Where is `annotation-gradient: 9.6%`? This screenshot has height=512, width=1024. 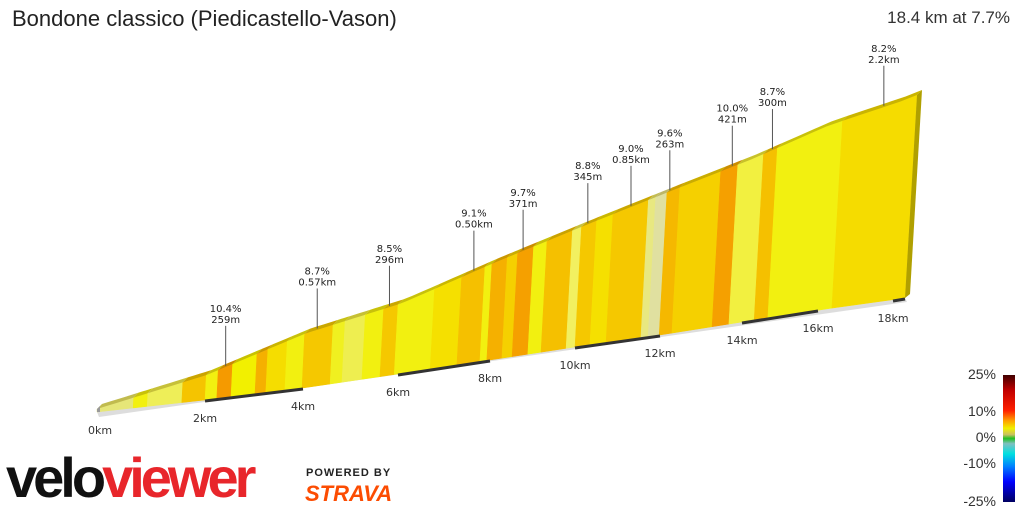
annotation-gradient: 9.6% is located at coordinates (669, 133).